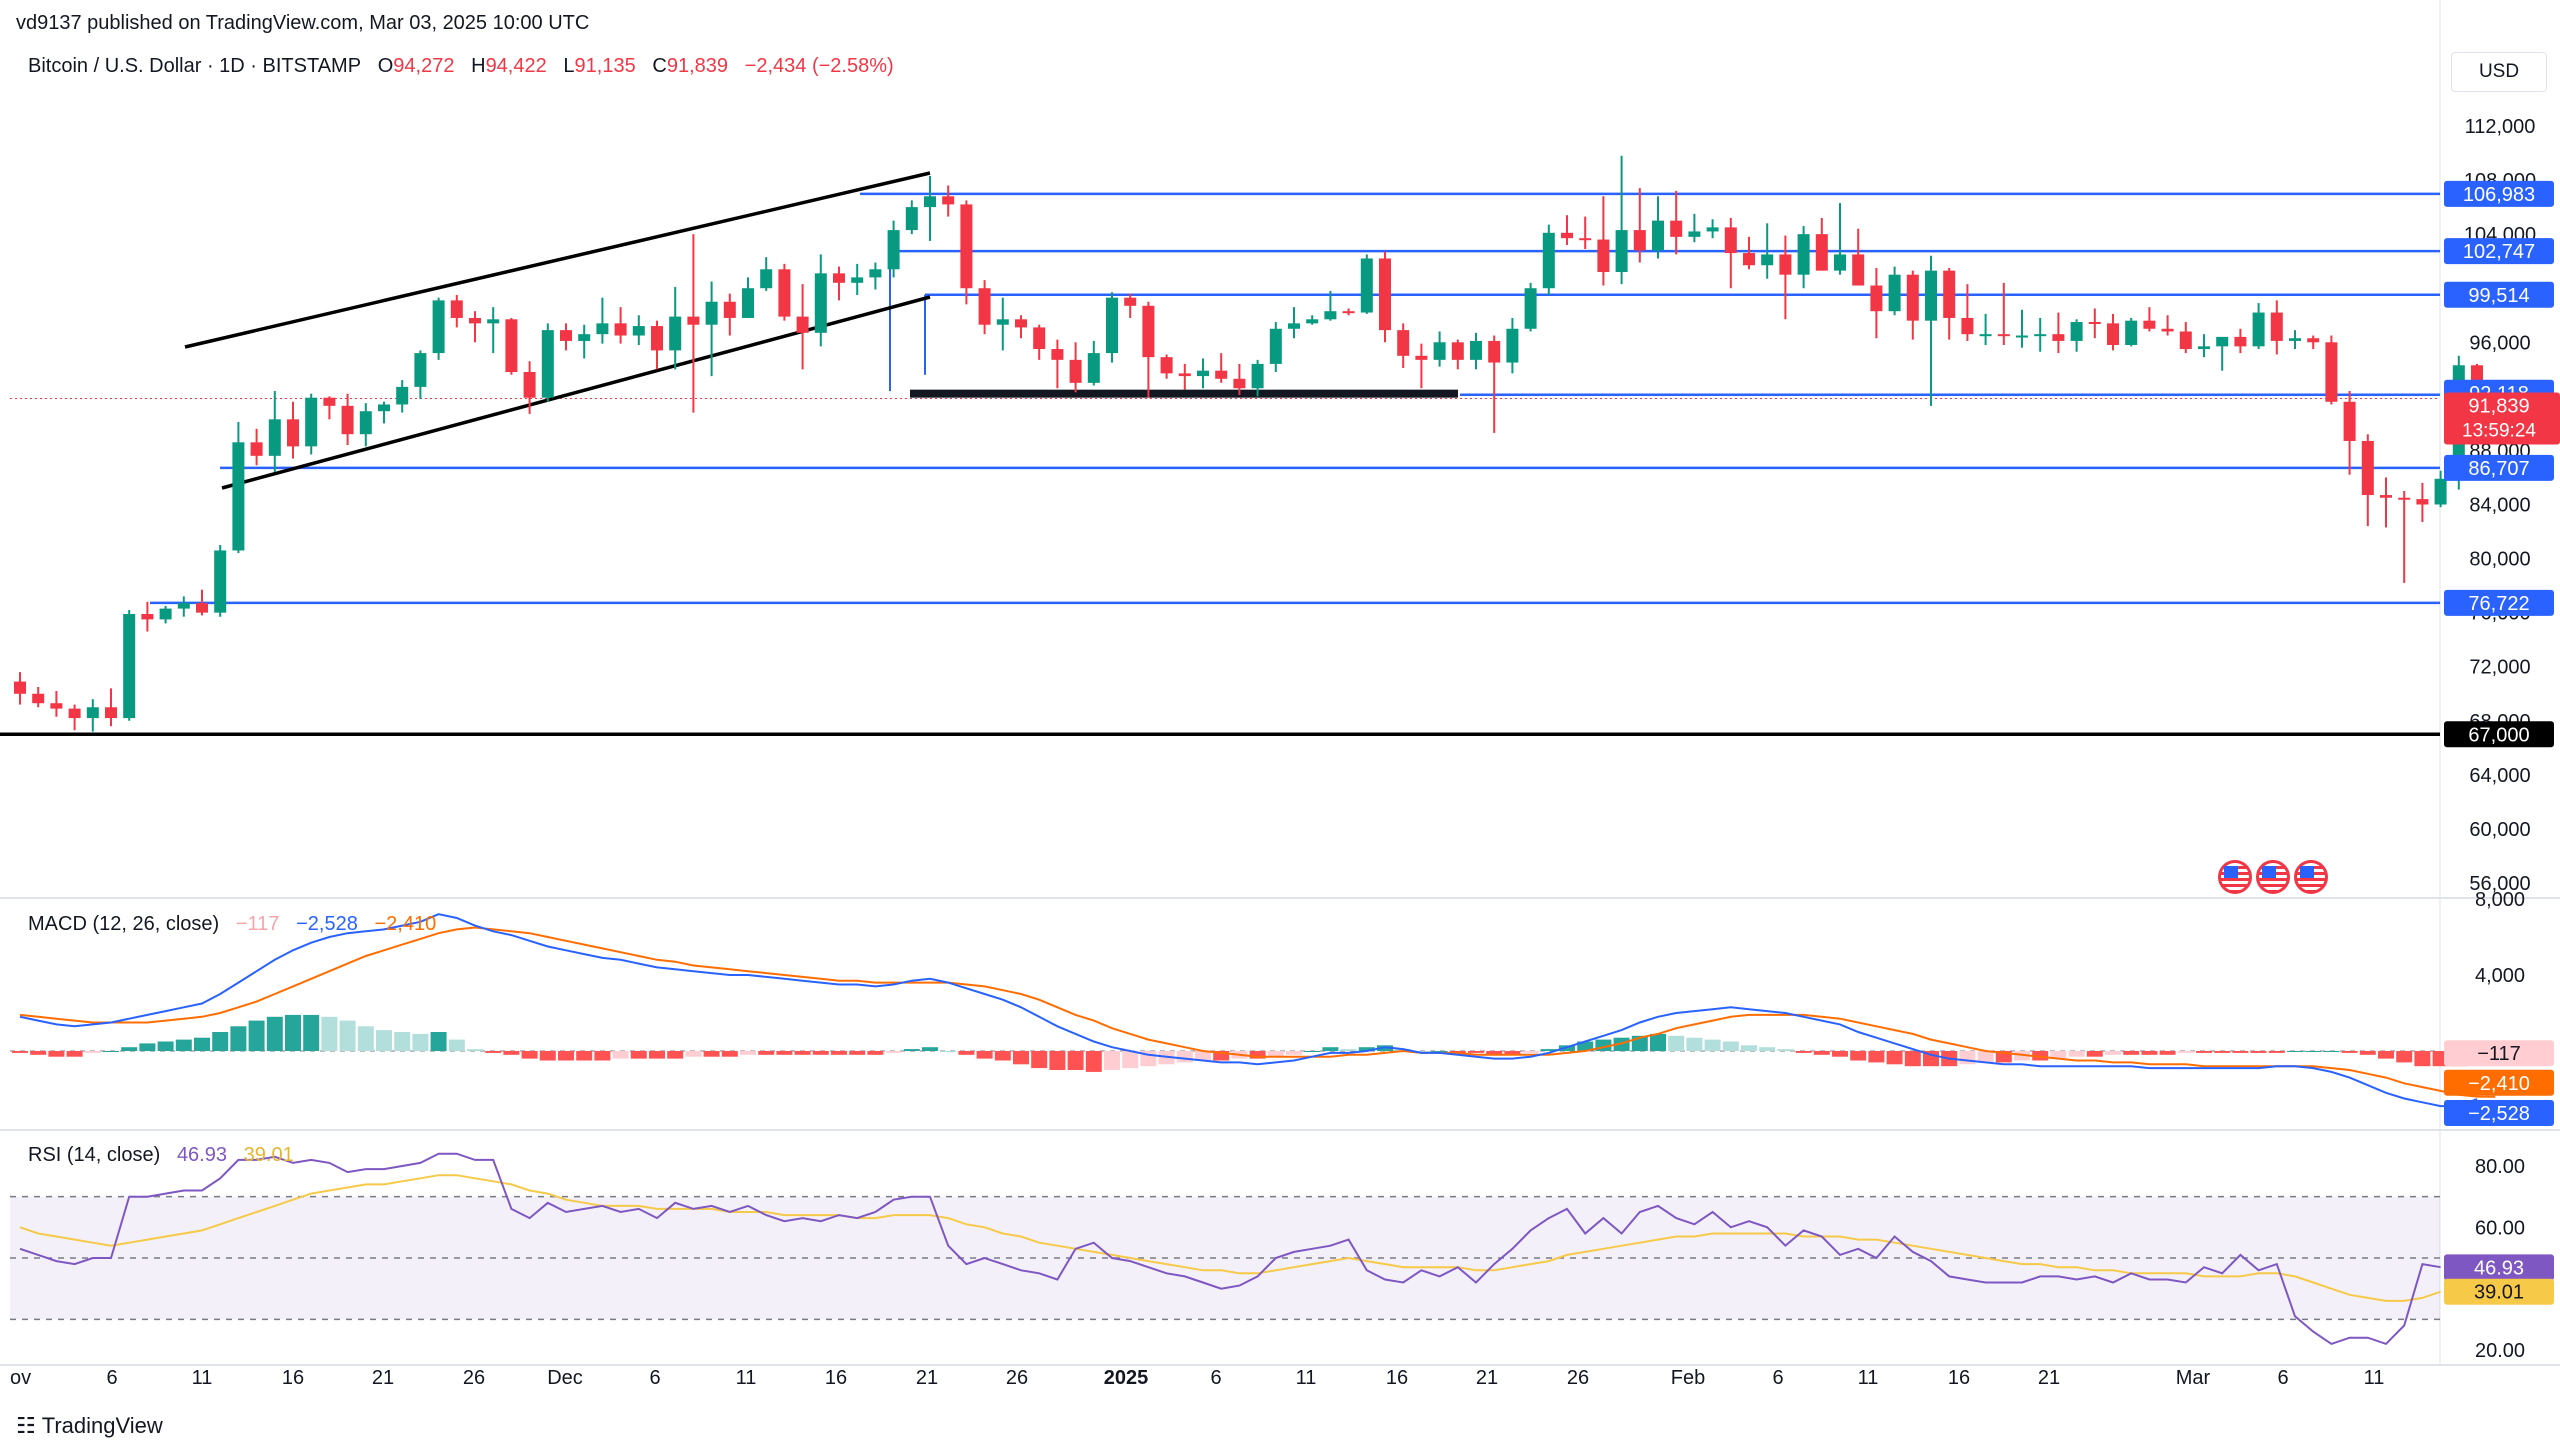 The height and width of the screenshot is (1449, 2560). Describe the element at coordinates (2499, 1114) in the screenshot. I see `macd-line-tag: −2,528` at that location.